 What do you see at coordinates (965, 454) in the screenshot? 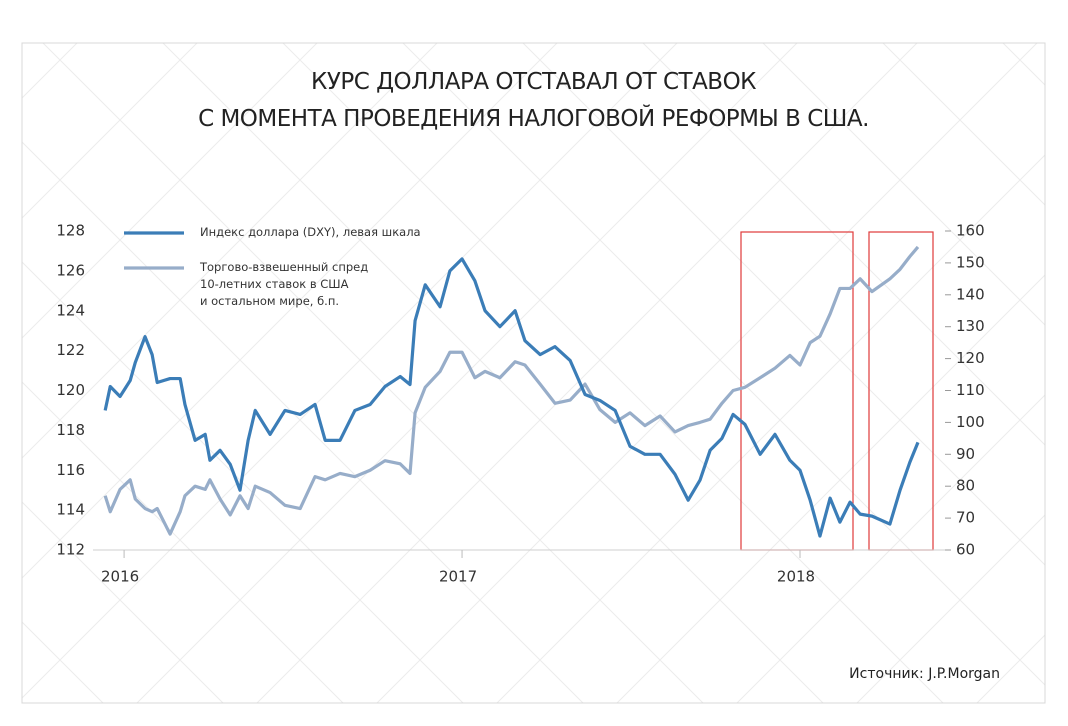
I see `y2-tick-label: 90` at bounding box center [965, 454].